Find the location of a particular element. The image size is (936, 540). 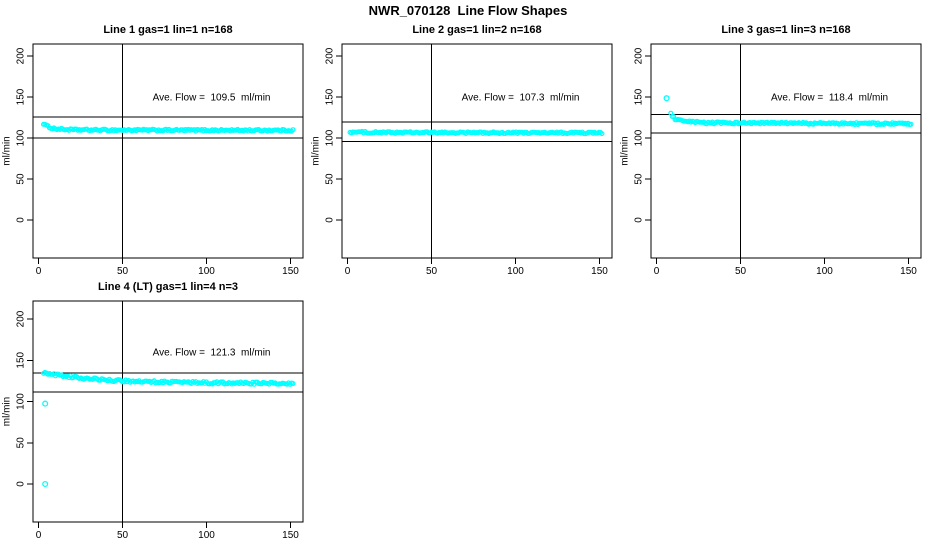

ave-flow-annotation: Ave. Flow = 118.4 ml/min is located at coordinates (829, 98).